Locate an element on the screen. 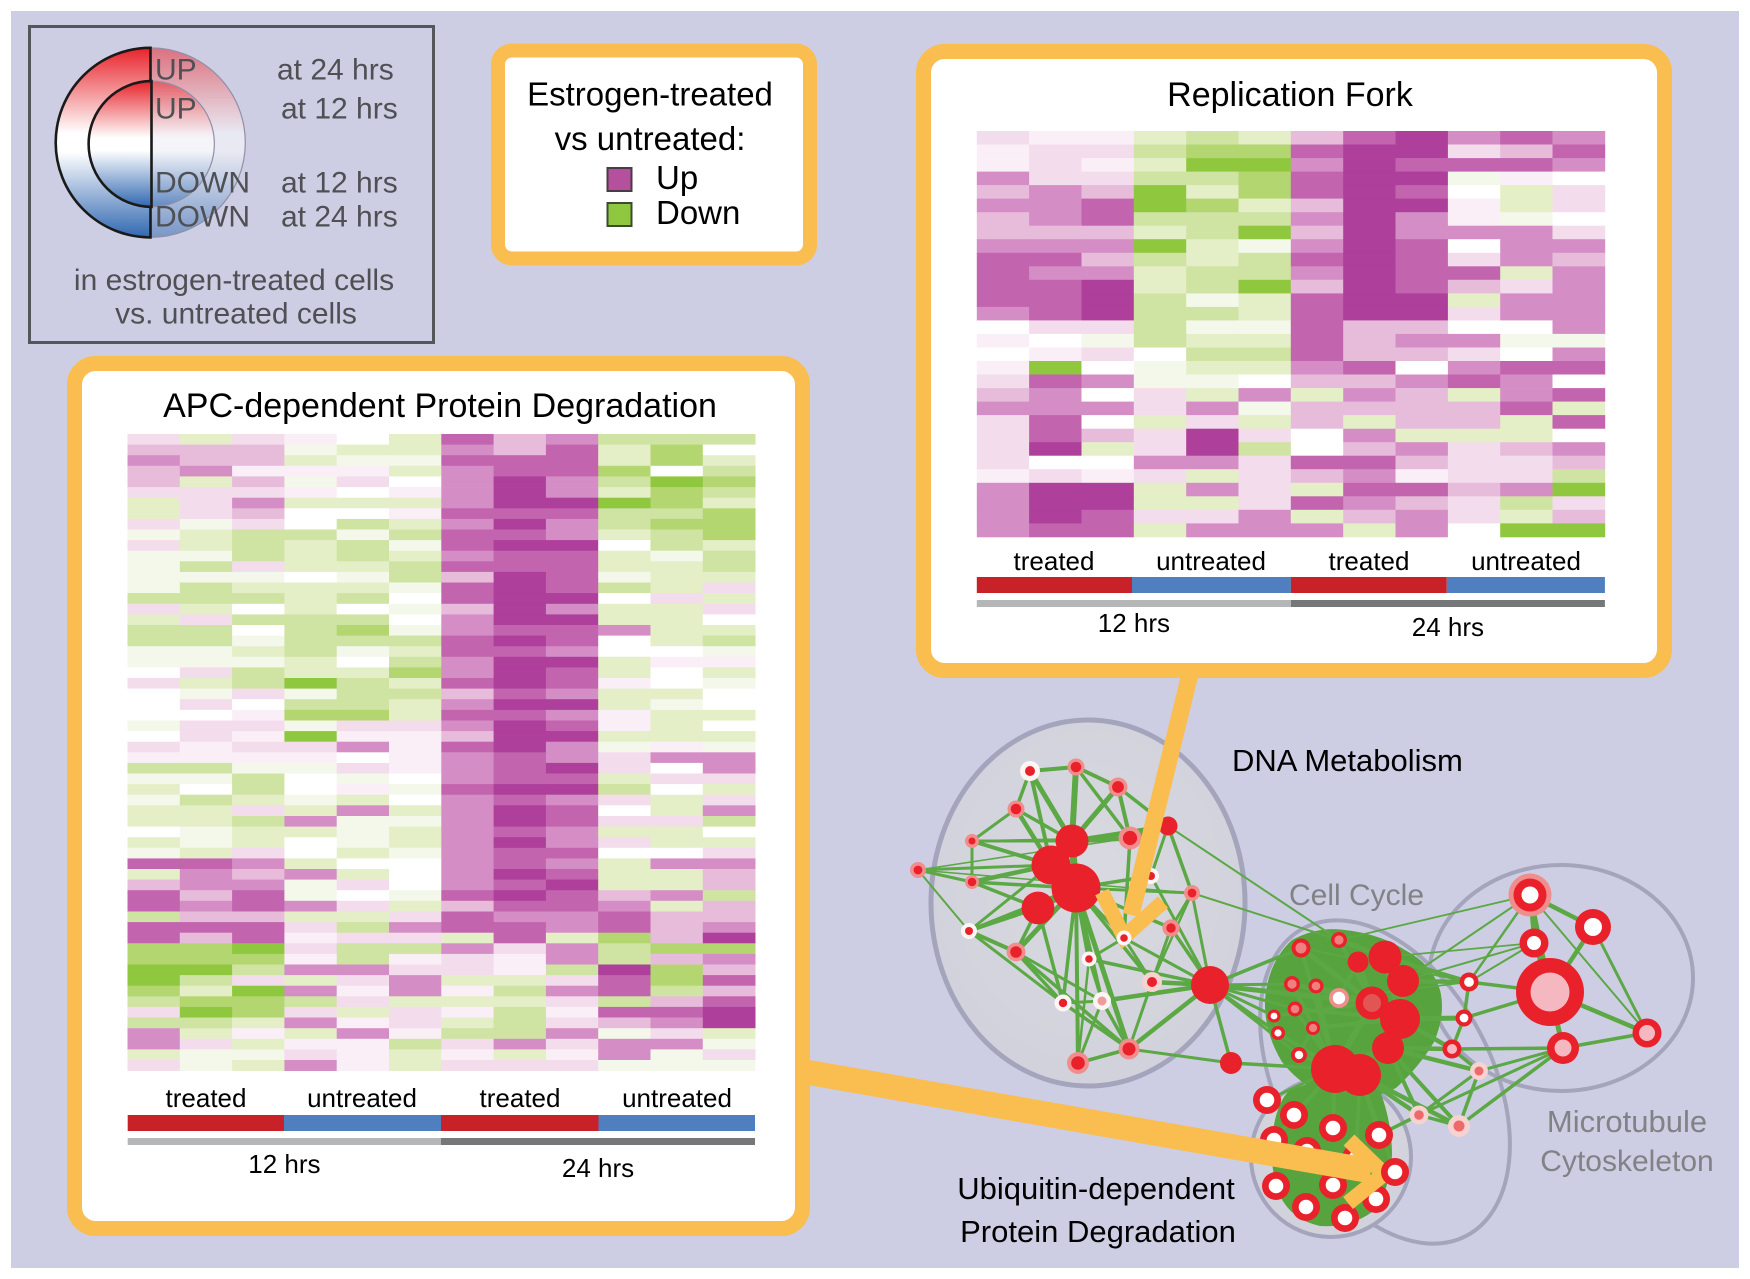 This screenshot has width=1750, height=1279. svg-text: vs. untreated cells is located at coordinates (236, 314).